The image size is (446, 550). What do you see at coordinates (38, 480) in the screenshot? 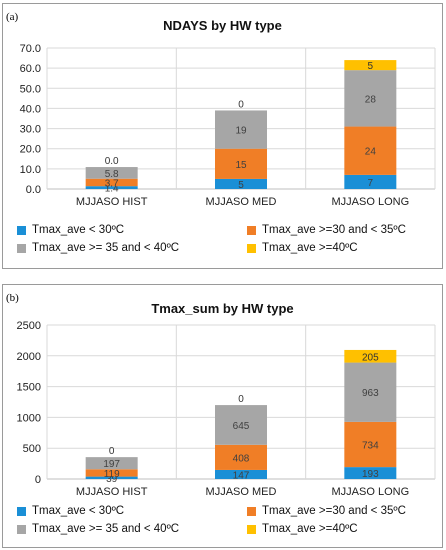
I see `y-tick-label: 0` at bounding box center [38, 480].